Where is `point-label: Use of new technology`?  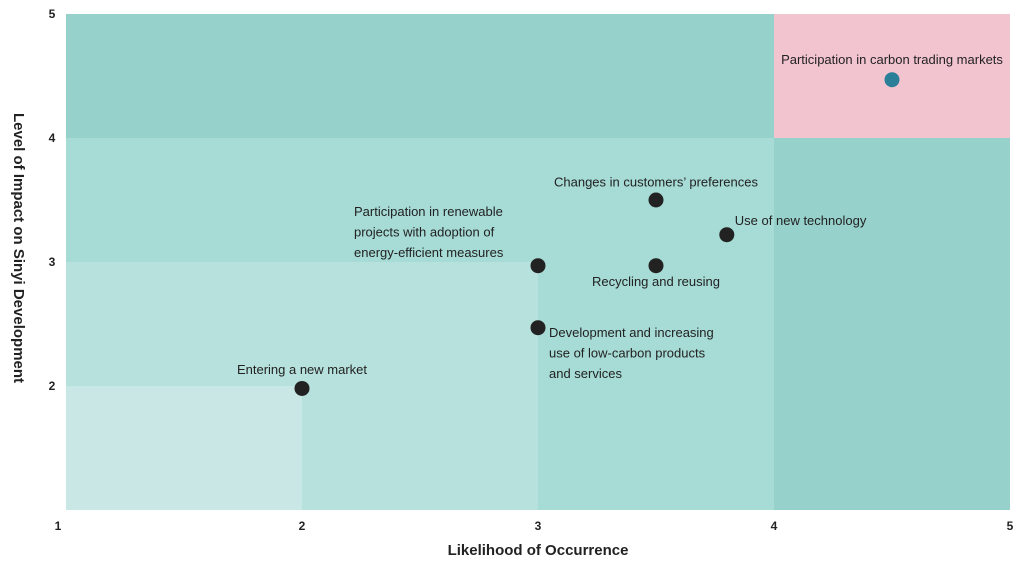 point-label: Use of new technology is located at coordinates (801, 220).